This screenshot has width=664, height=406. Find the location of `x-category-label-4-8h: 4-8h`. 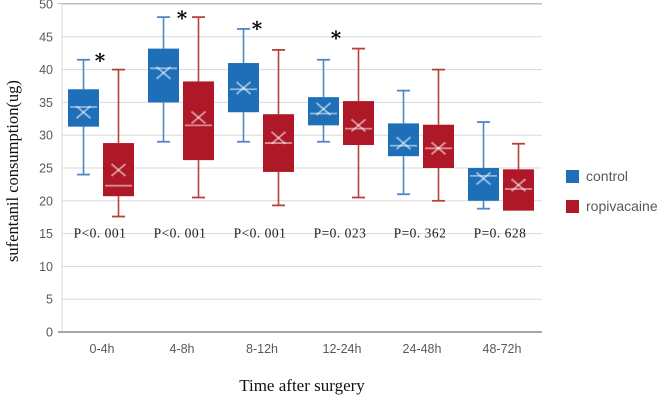

x-category-label-4-8h: 4-8h is located at coordinates (181, 349).